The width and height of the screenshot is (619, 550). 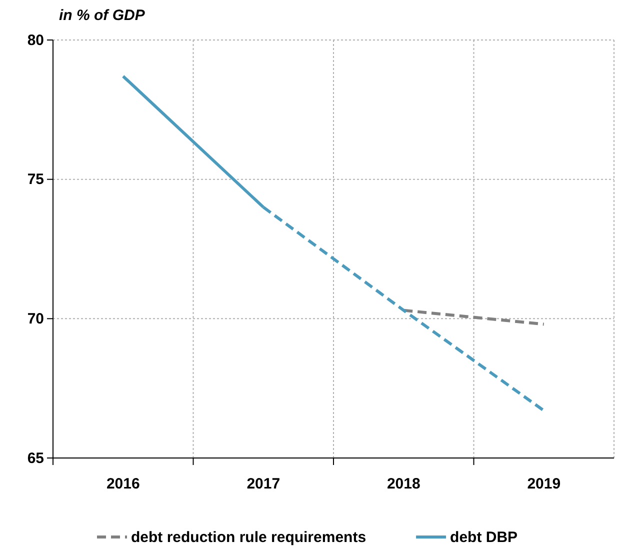 I want to click on x-tick-label: 2017, so click(x=263, y=484).